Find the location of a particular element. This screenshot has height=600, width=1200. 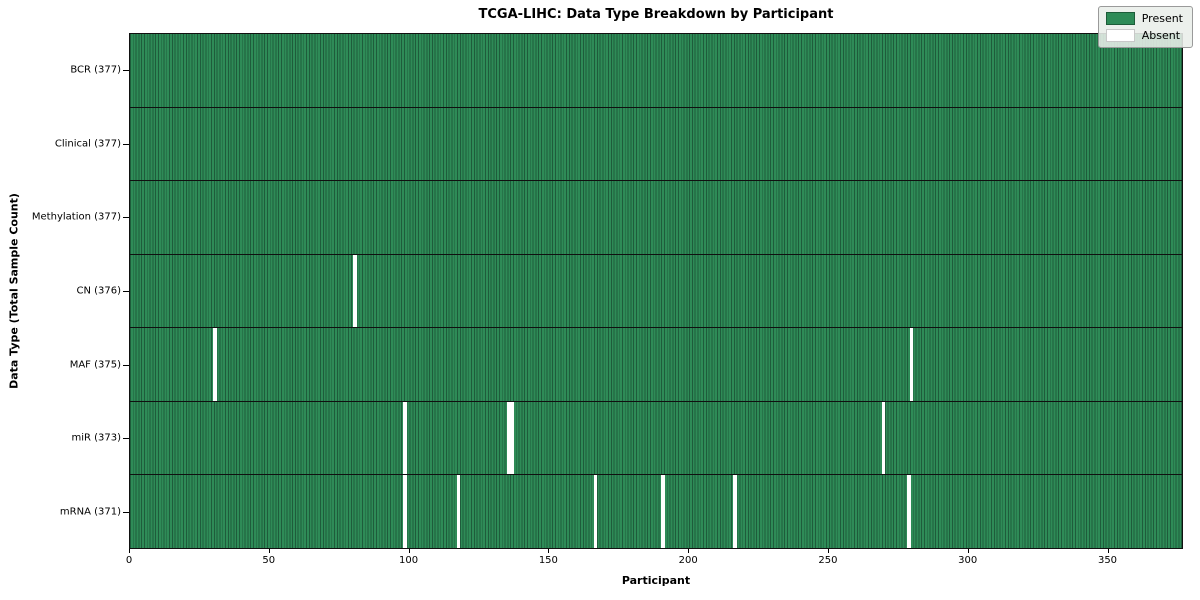

heatmap-row-CN is located at coordinates (656, 291).